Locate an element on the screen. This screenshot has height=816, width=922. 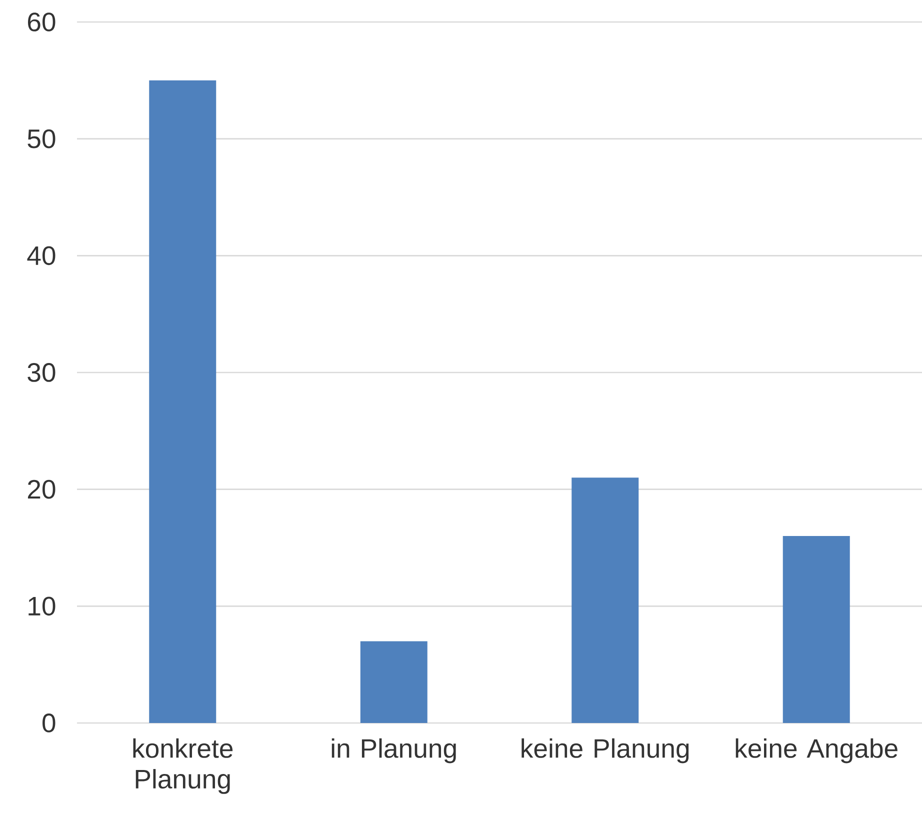
y-tick-label: 20 is located at coordinates (42, 489).